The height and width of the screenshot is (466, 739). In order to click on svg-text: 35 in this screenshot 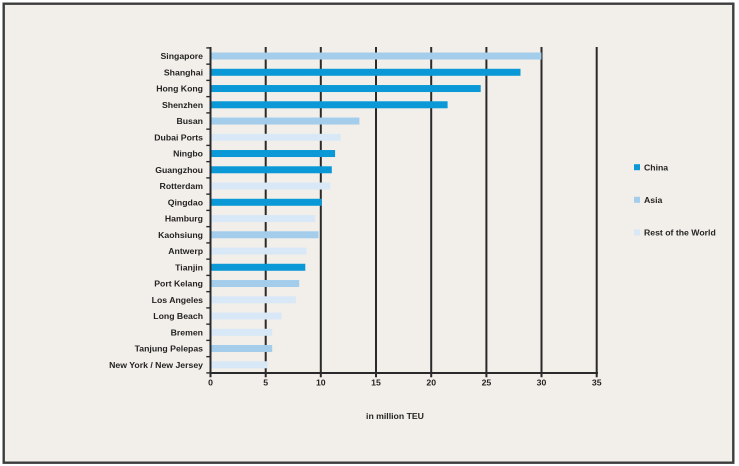, I will do `click(597, 383)`.